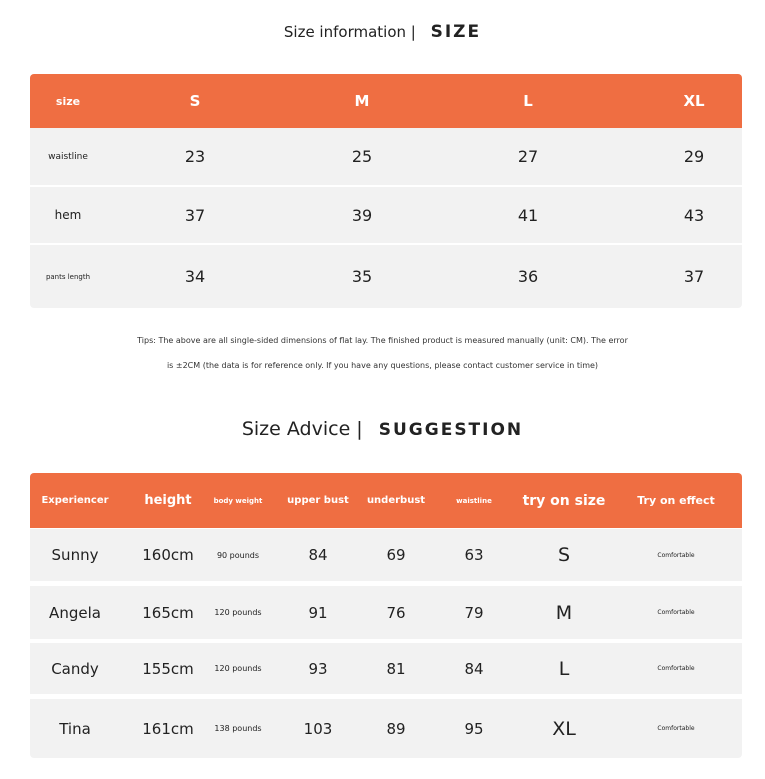  What do you see at coordinates (68, 215) in the screenshot?
I see `row-label: hem` at bounding box center [68, 215].